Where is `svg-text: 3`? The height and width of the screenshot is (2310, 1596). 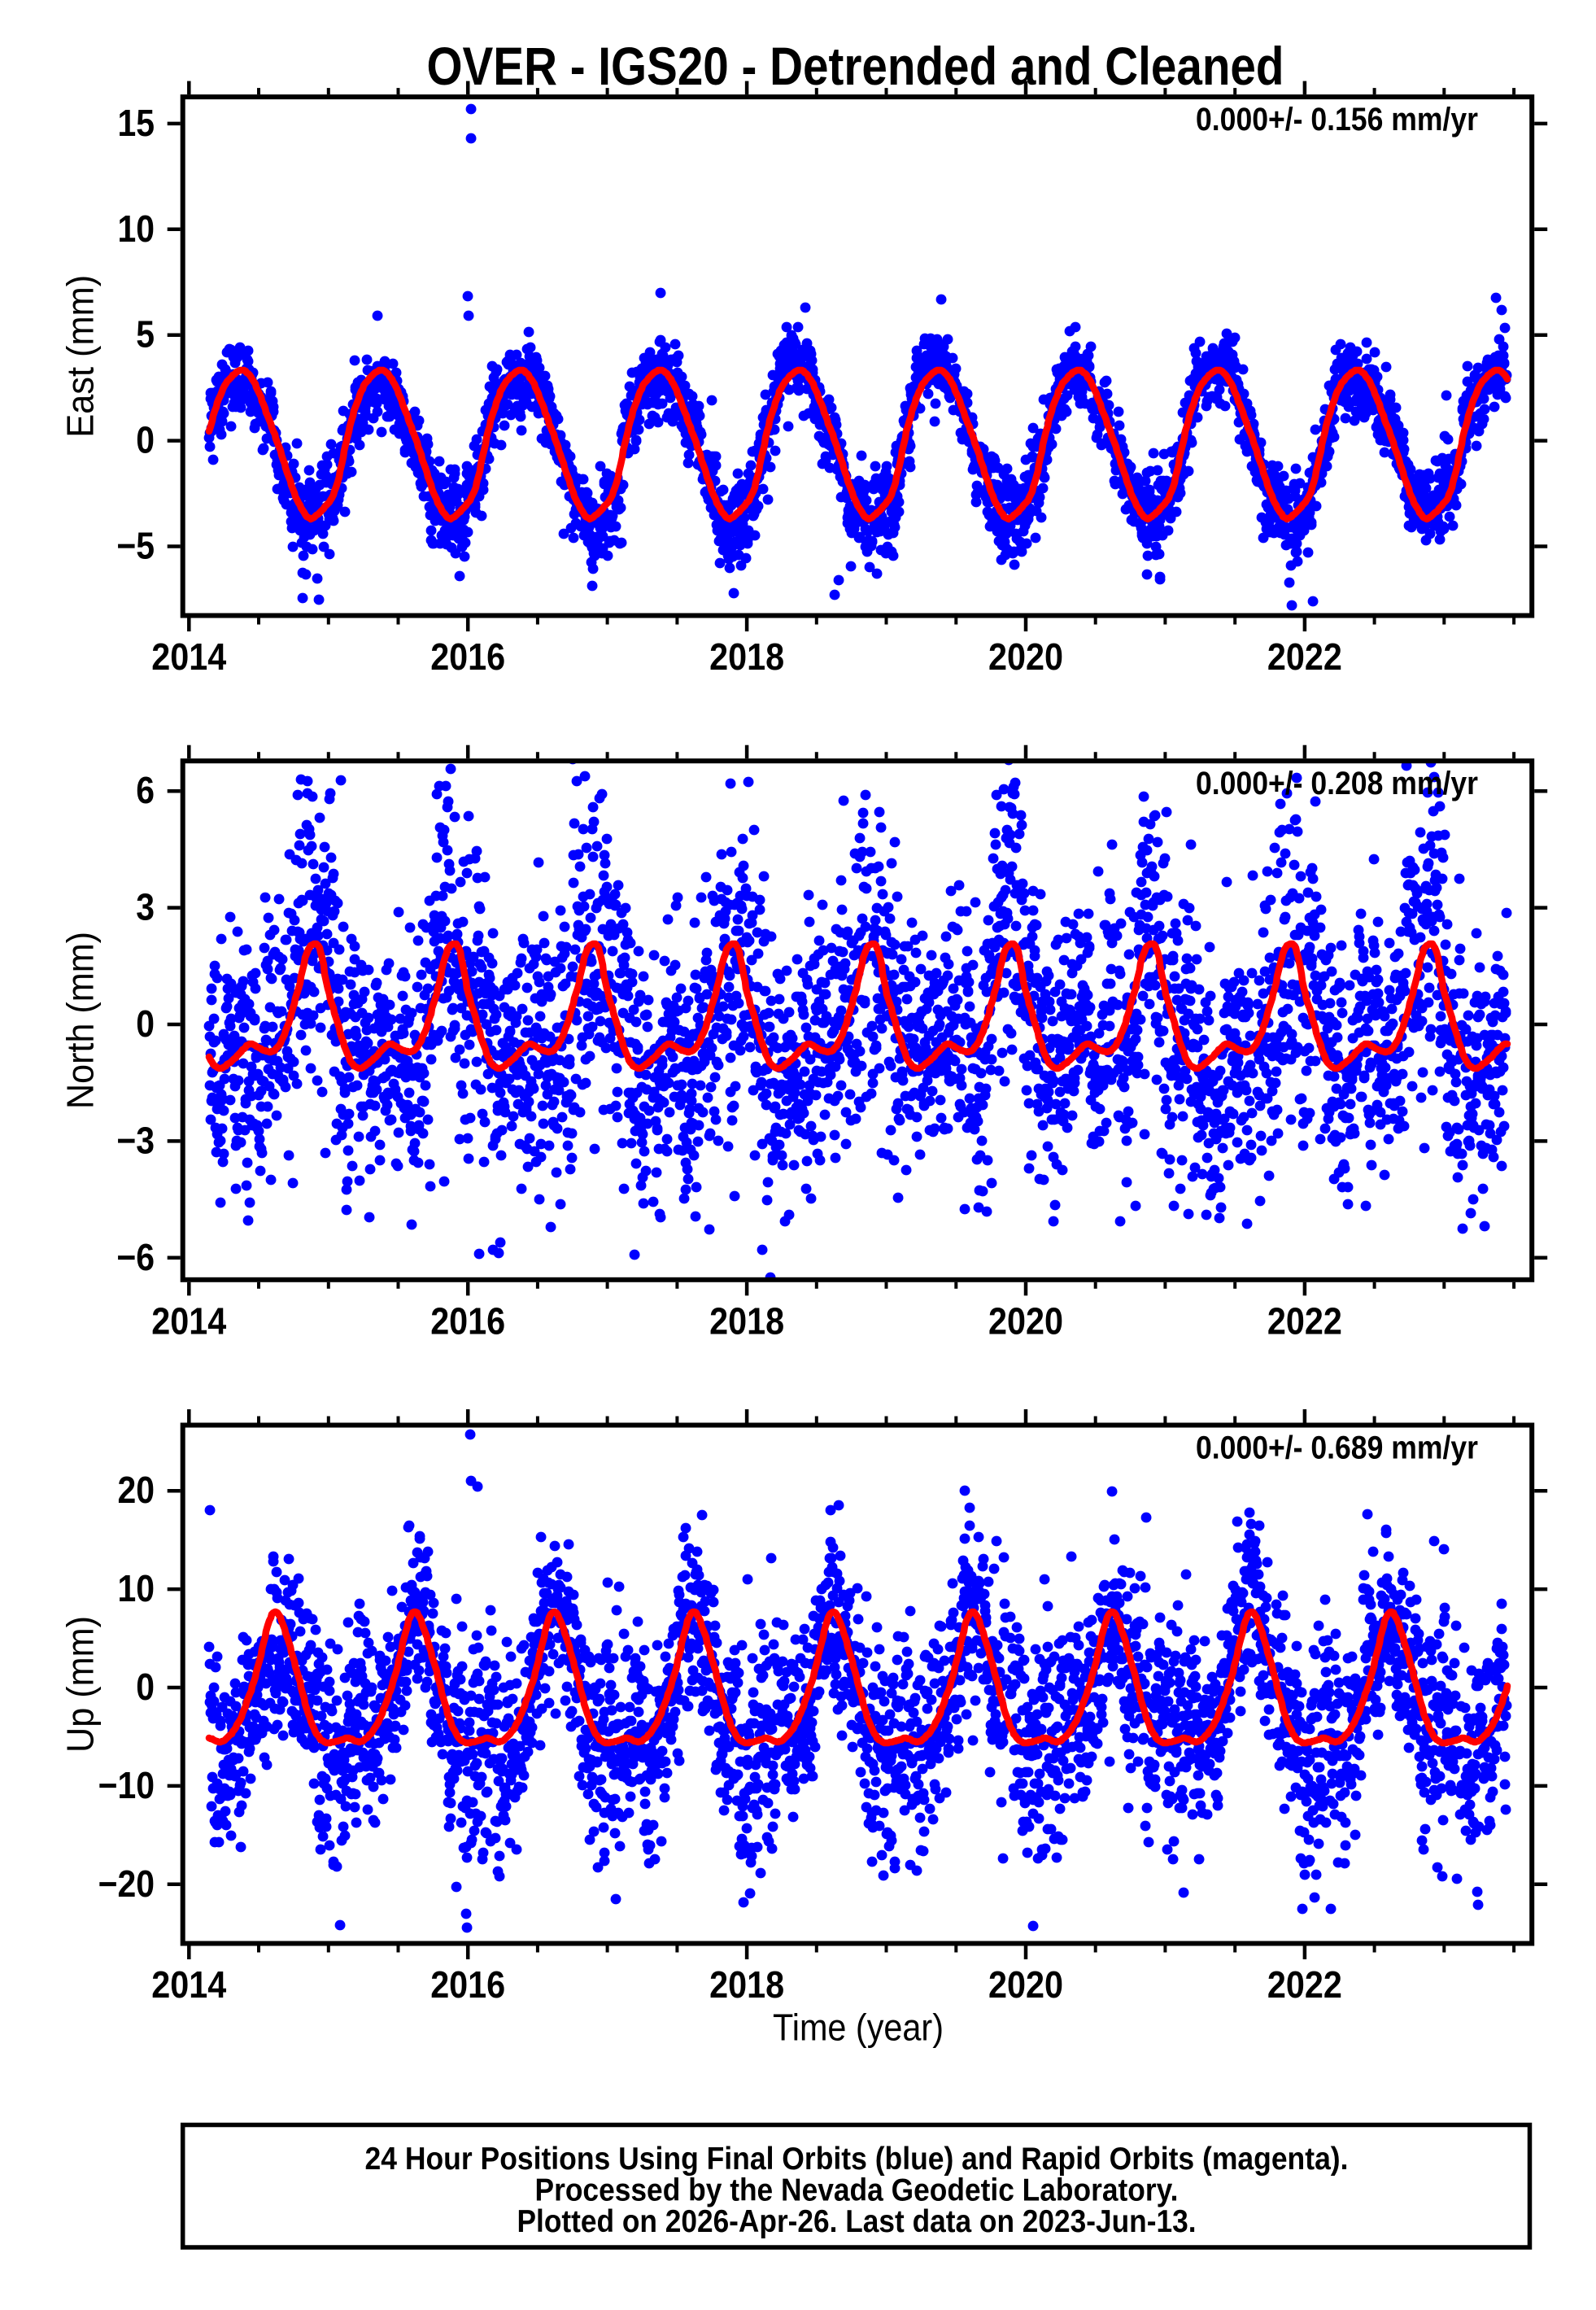 svg-text: 3 is located at coordinates (145, 907).